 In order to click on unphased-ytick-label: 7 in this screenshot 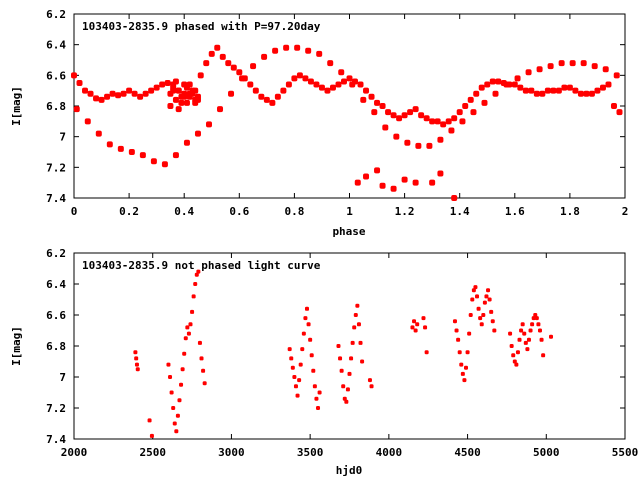, I will do `click(62, 377)`.